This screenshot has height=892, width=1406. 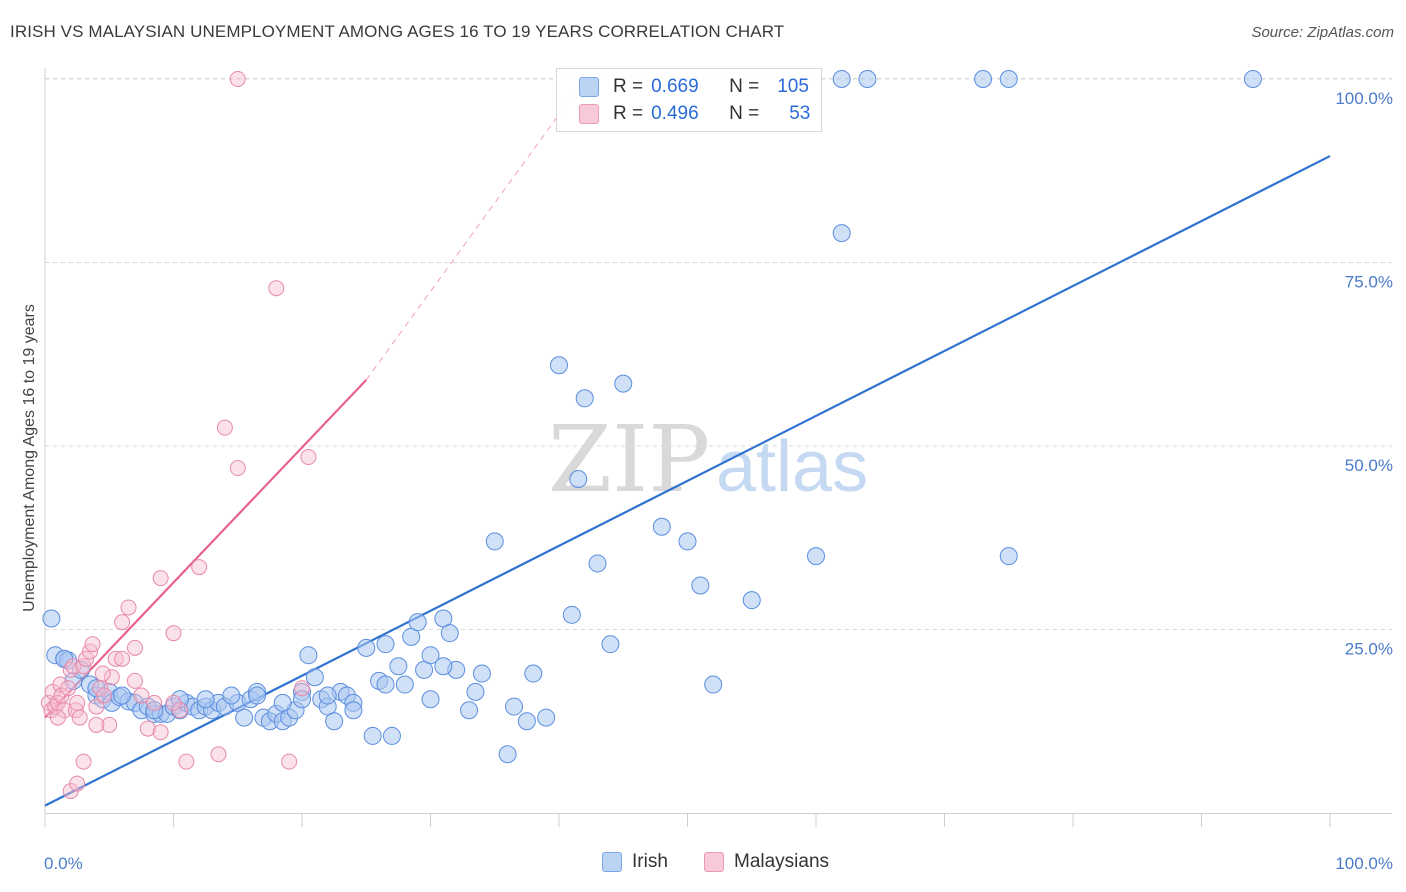 What do you see at coordinates (703, 864) in the screenshot?
I see `series-legend: Irish Malaysians` at bounding box center [703, 864].